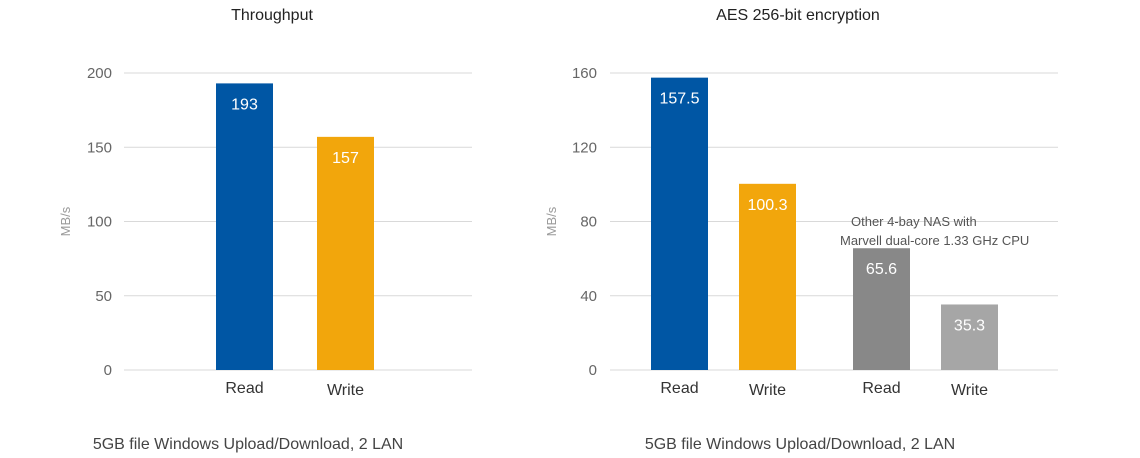  Describe the element at coordinates (588, 296) in the screenshot. I see `y-tick-label: 40` at that location.